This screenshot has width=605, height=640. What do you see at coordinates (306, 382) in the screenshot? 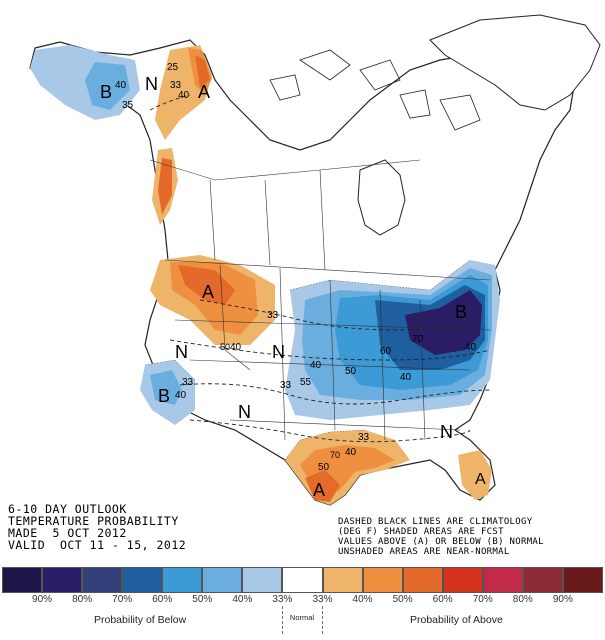
I see `plains-55-label: 55` at bounding box center [306, 382].